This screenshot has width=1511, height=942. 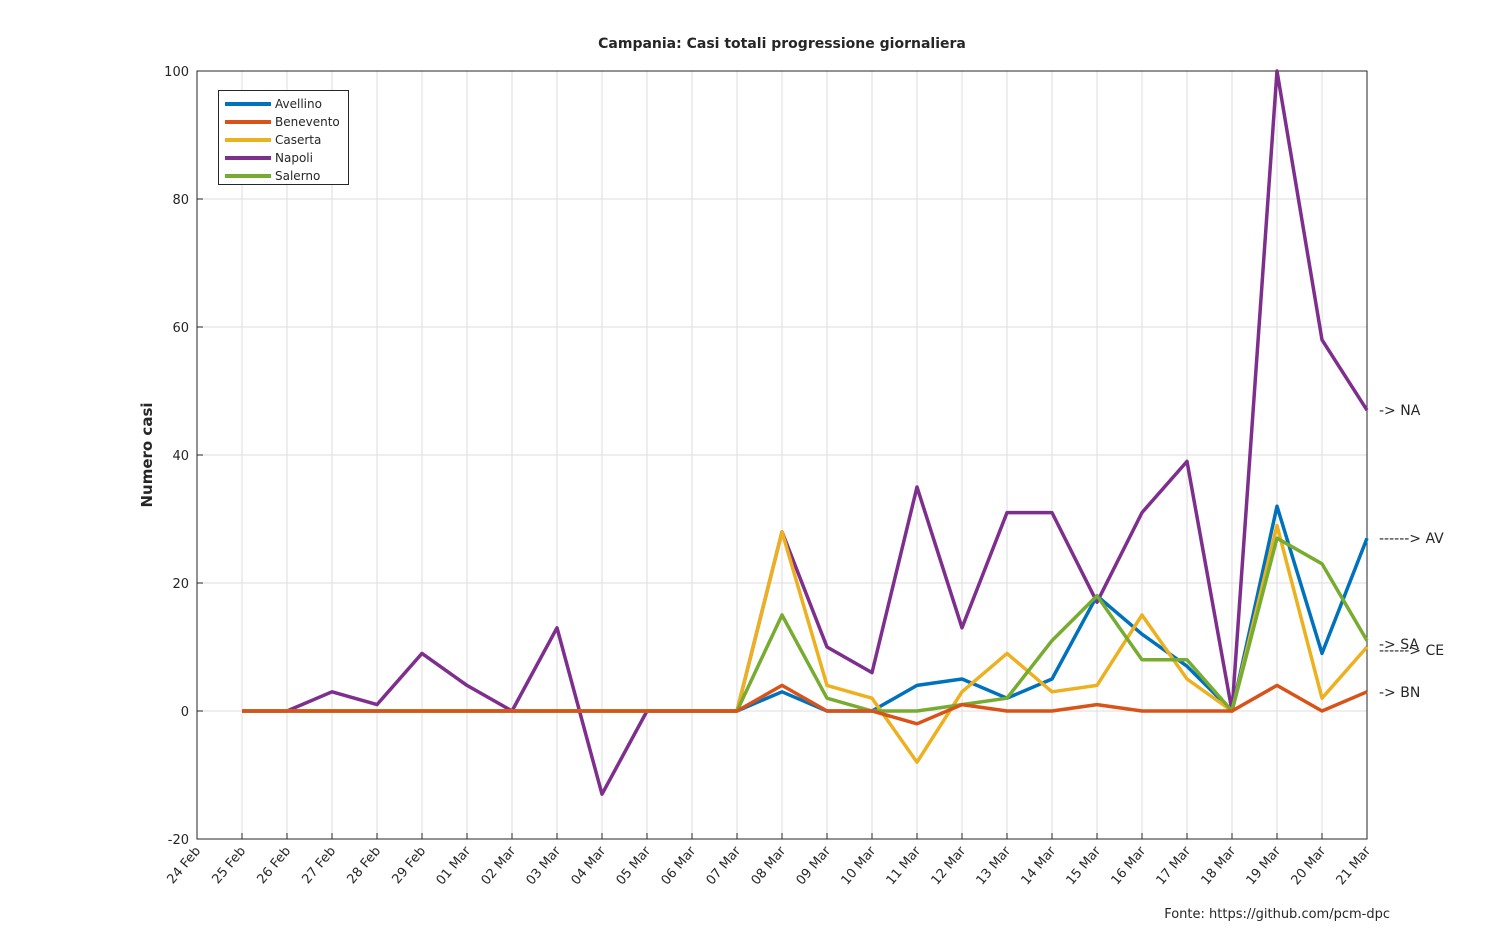 I want to click on x-tick-label: 28 Feb, so click(x=364, y=865).